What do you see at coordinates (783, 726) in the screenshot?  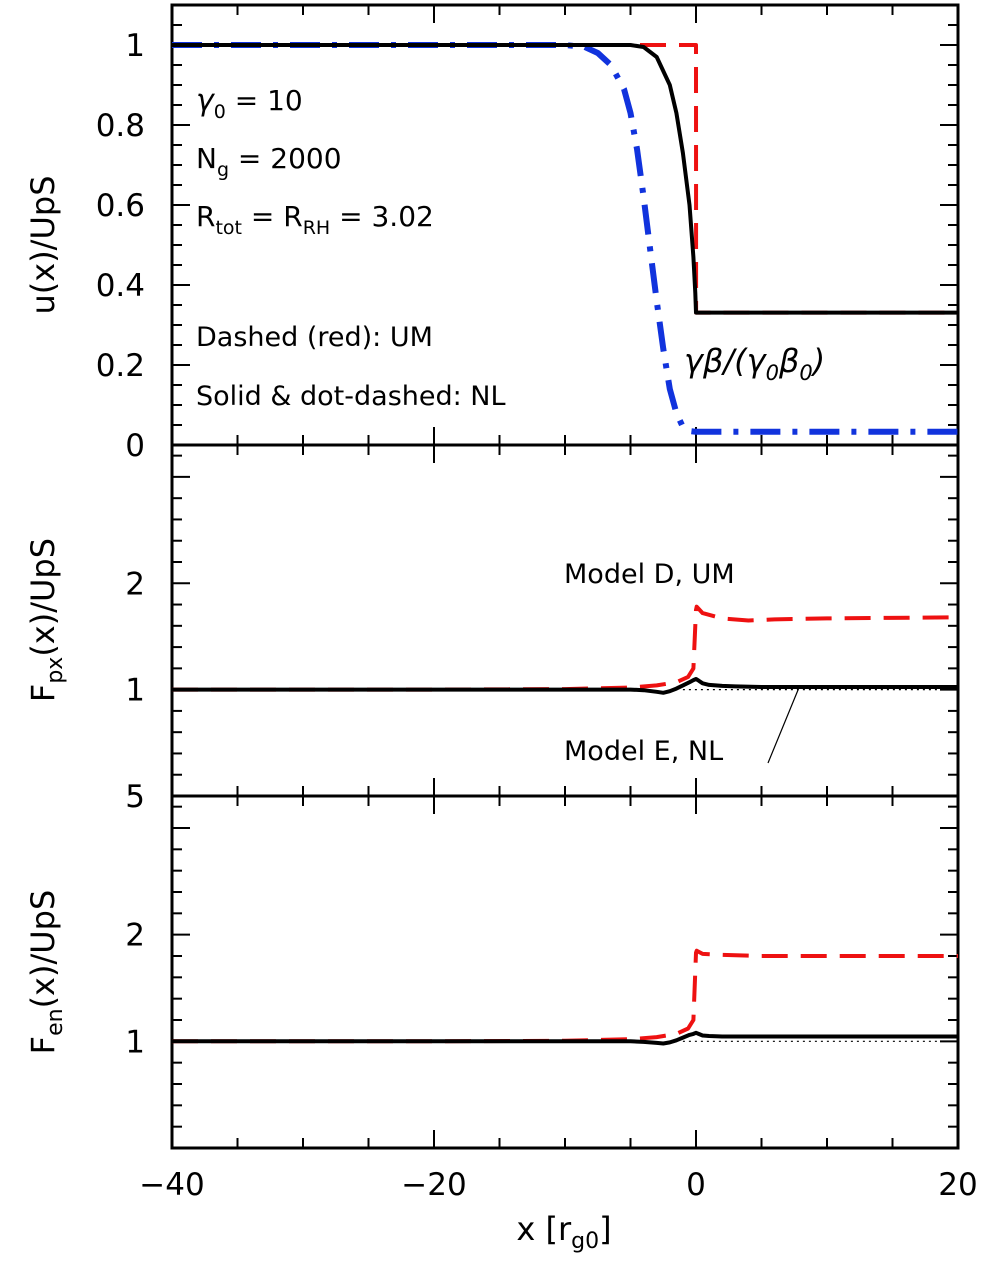 I see `annotation-model-e-pointer` at bounding box center [783, 726].